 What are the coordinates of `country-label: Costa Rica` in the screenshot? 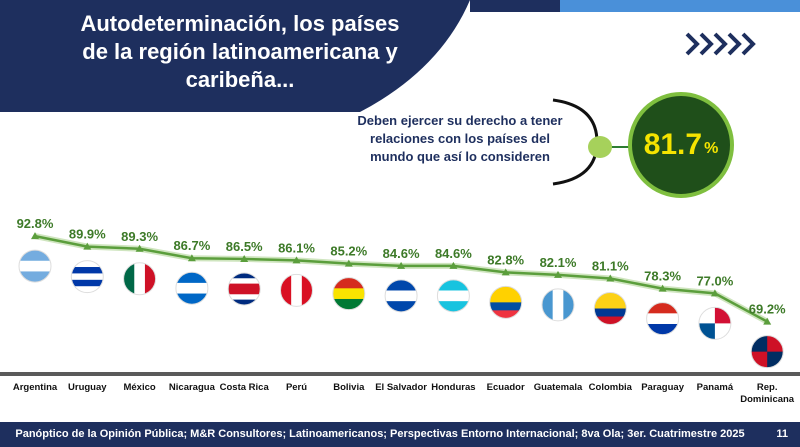 It's located at (244, 387).